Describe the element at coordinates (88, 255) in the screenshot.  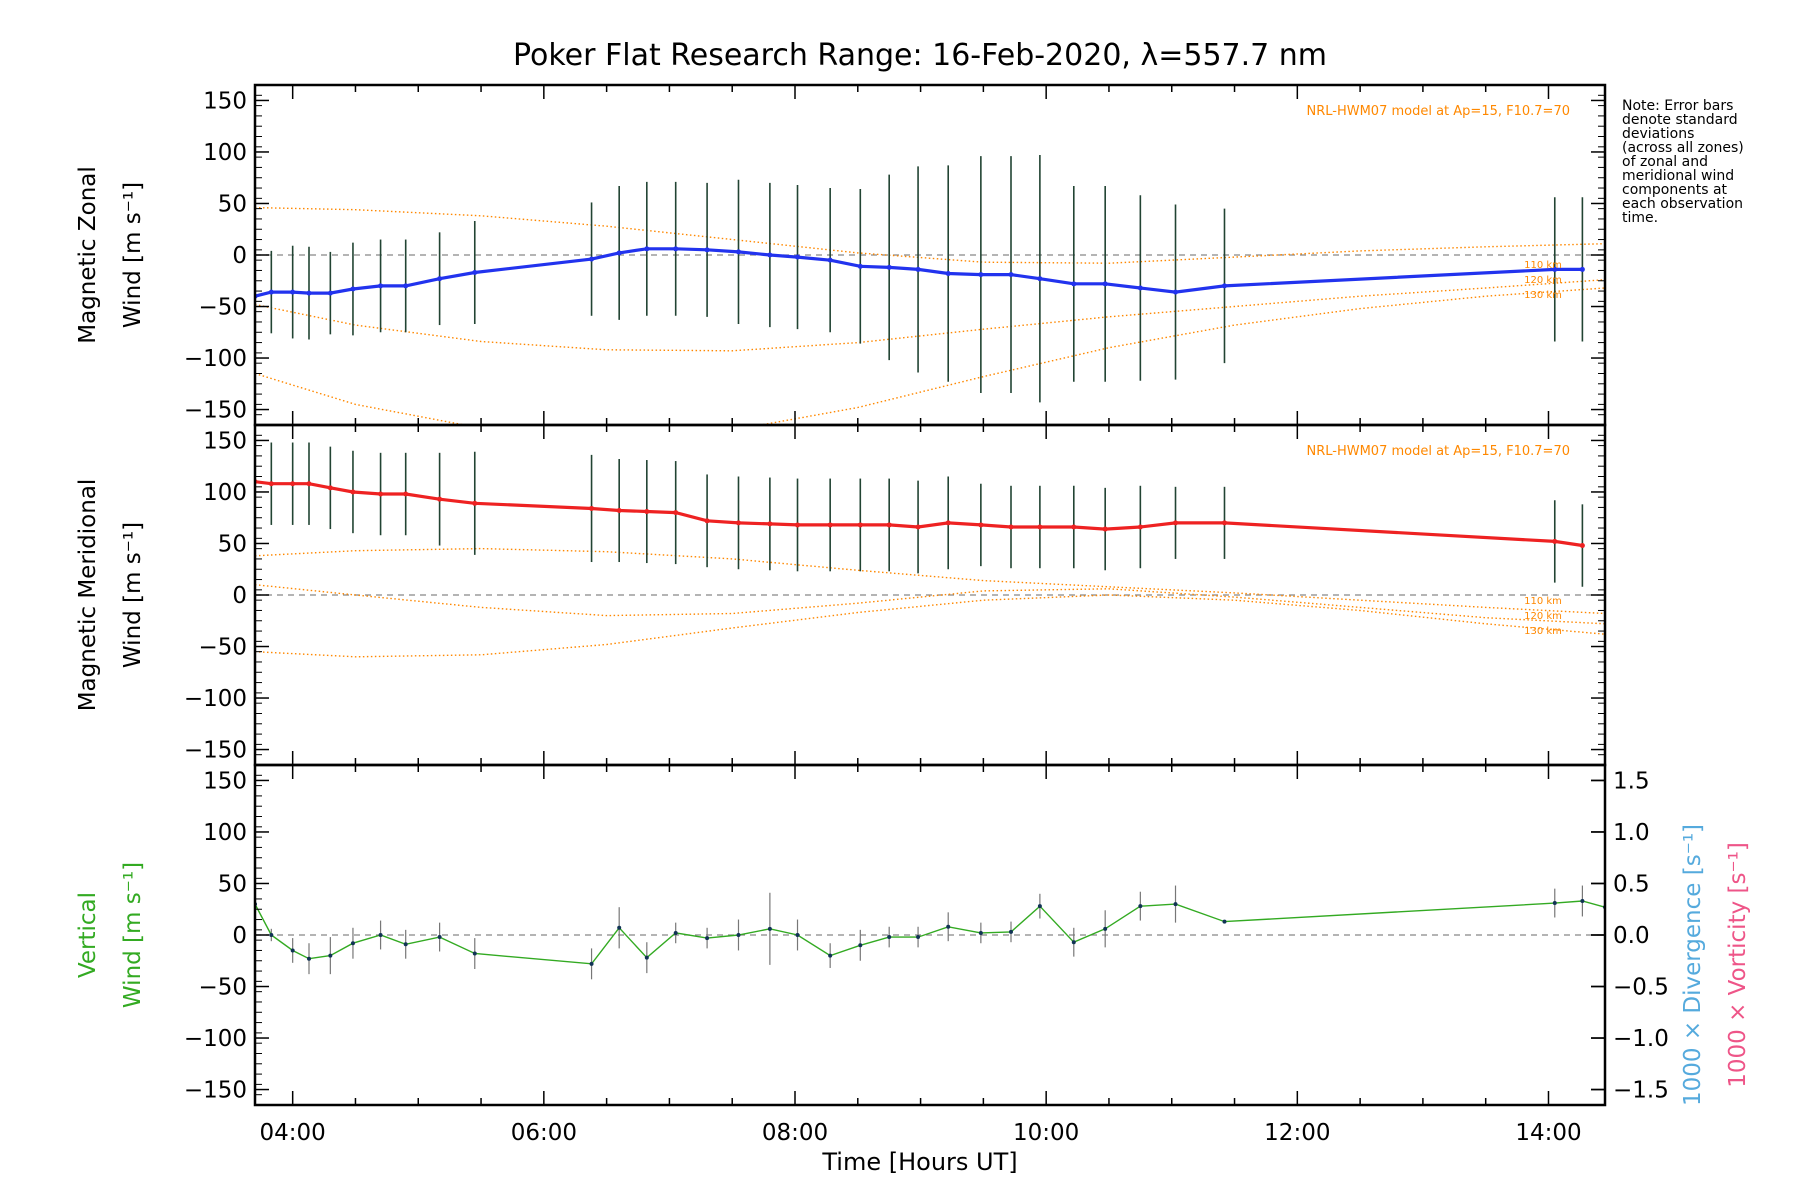
I see `y-axis-label: Magnetic Zonal` at that location.